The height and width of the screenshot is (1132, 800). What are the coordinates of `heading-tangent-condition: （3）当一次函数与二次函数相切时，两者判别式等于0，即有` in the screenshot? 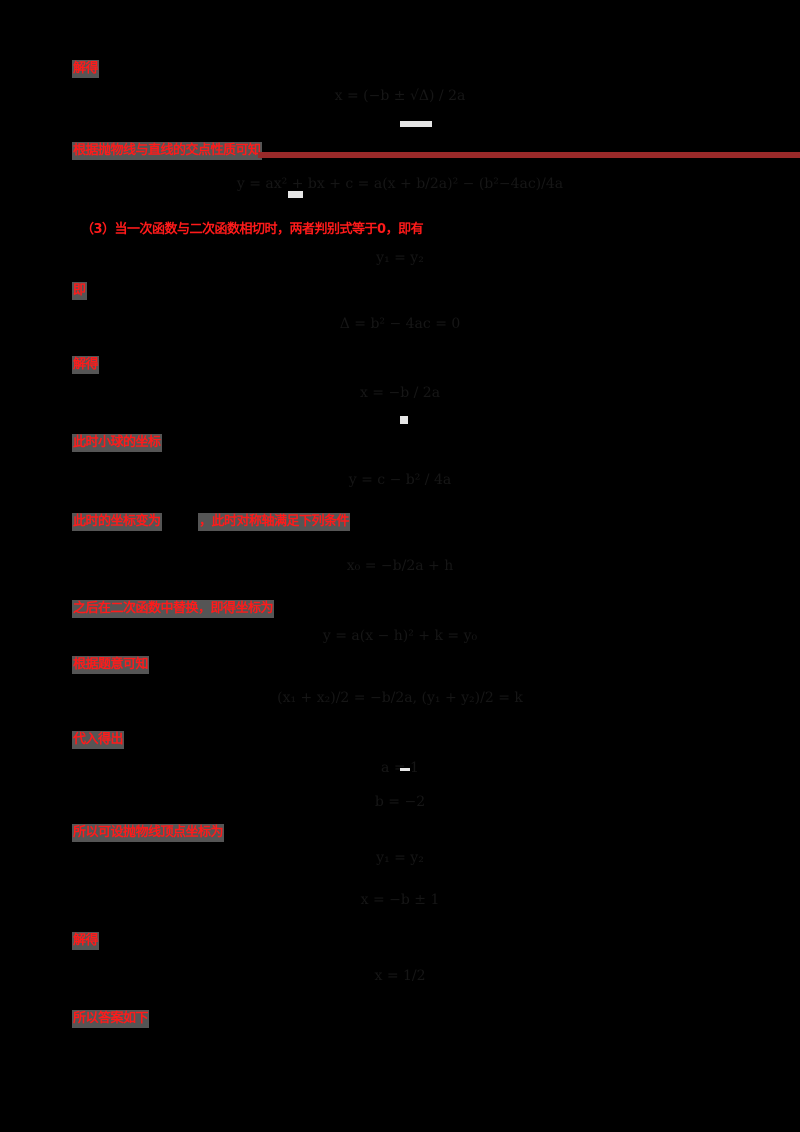 It's located at (252, 229).